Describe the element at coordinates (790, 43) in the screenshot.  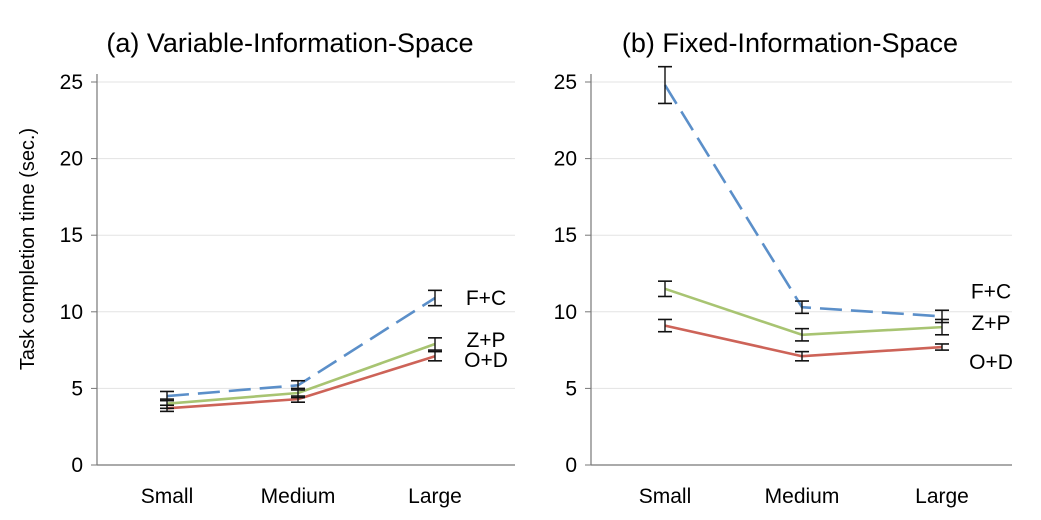
I see `chart-title: (b) Fixed-Information-Space` at that location.